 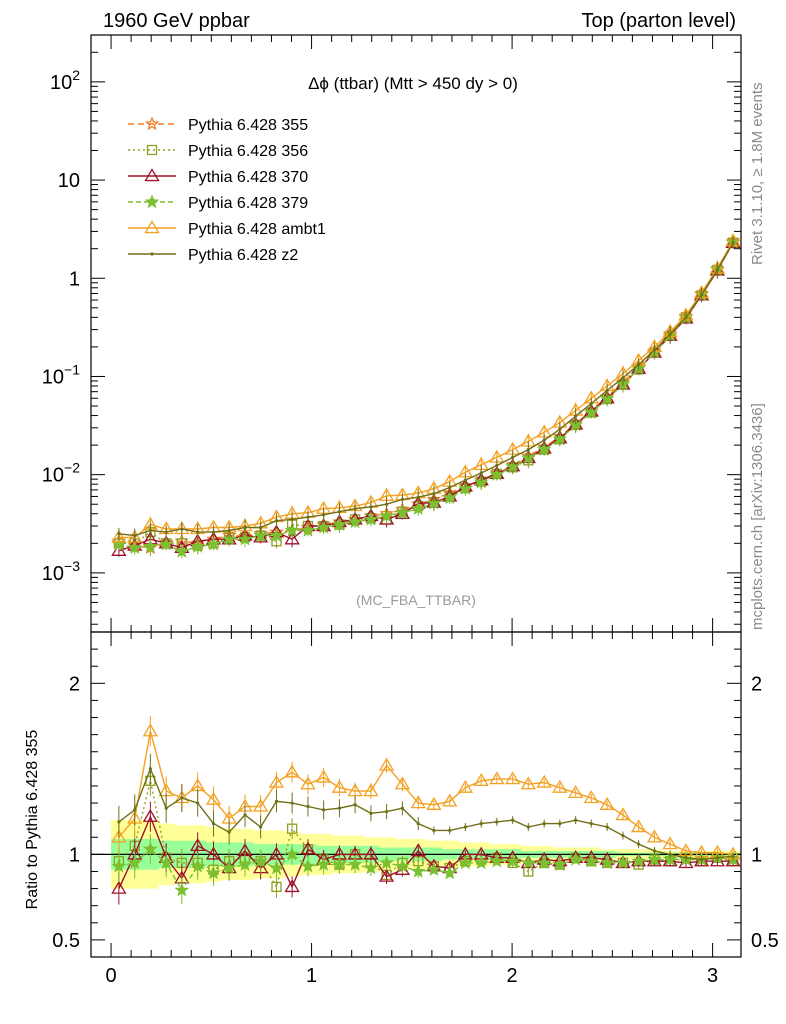 I want to click on y-tick-label: 10⁻³, so click(x=61, y=571).